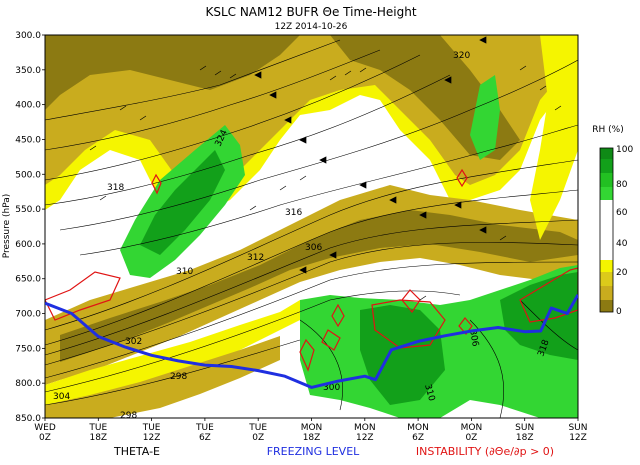  Describe the element at coordinates (622, 185) in the screenshot. I see `colorbar-tick: 80` at that location.